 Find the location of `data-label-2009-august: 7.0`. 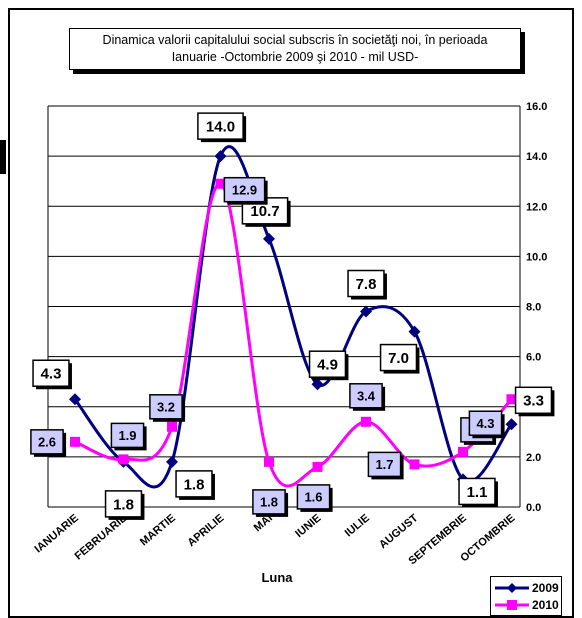

data-label-2009-august: 7.0 is located at coordinates (399, 358).